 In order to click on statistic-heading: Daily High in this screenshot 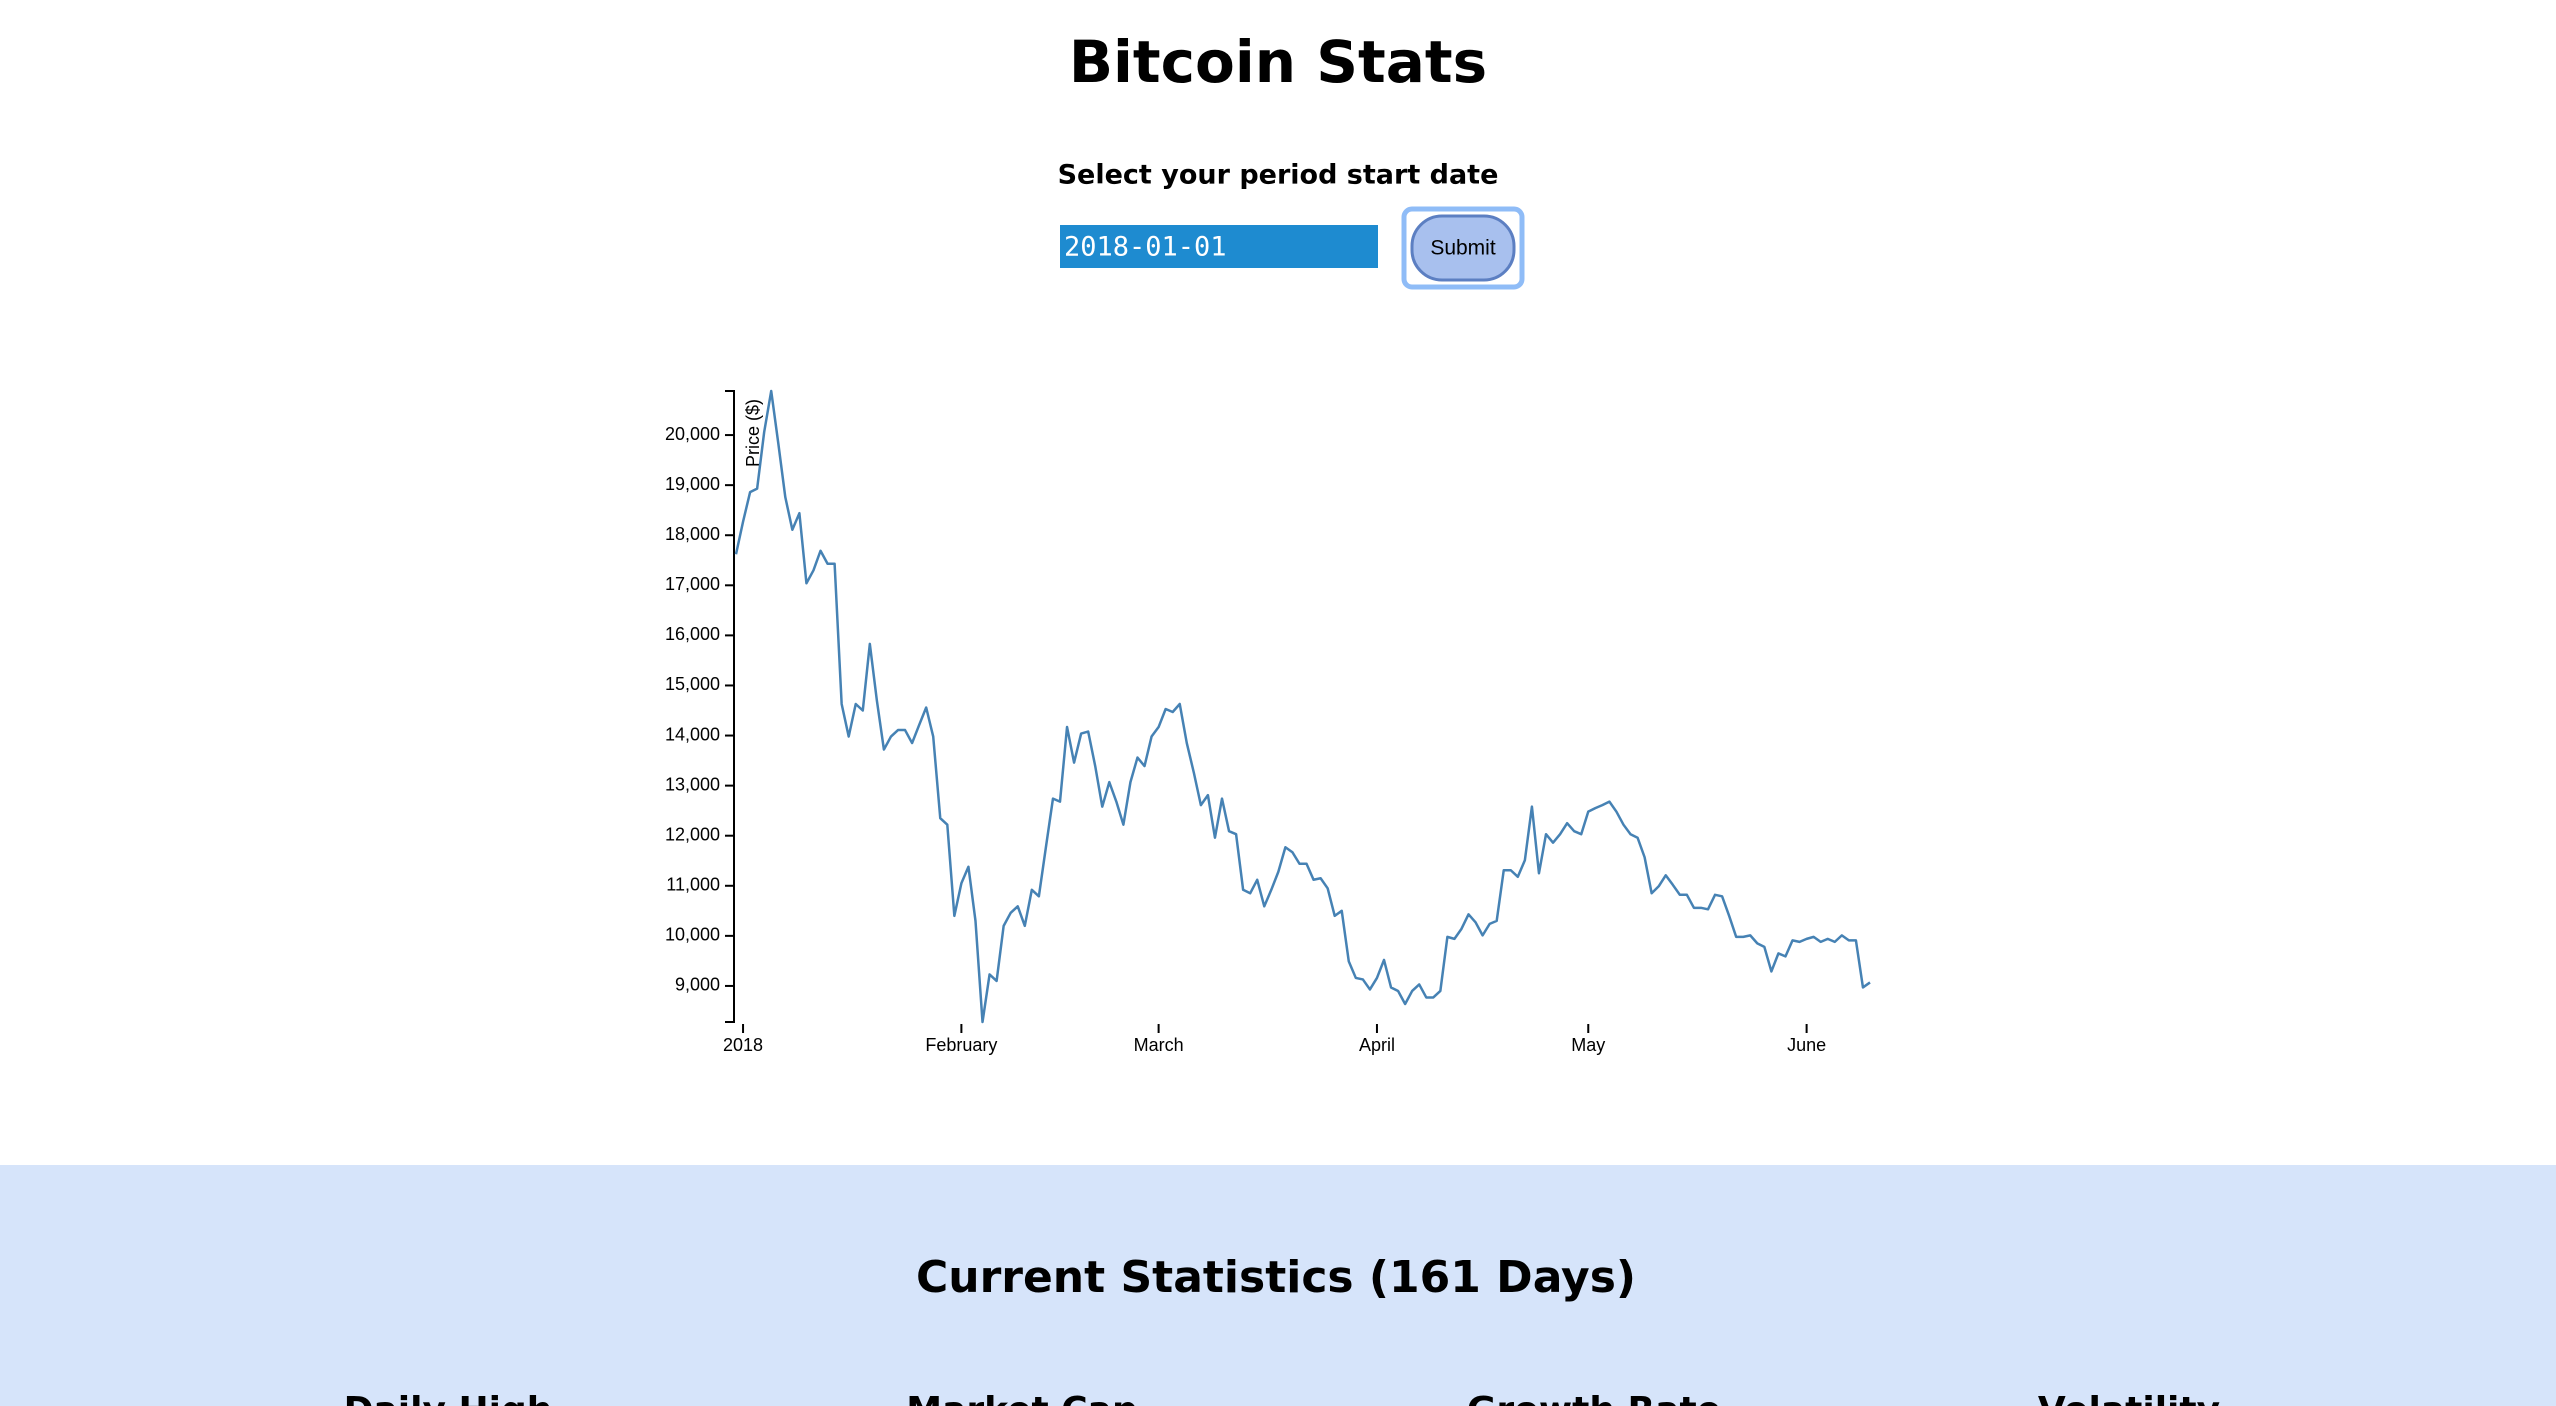, I will do `click(448, 1398)`.